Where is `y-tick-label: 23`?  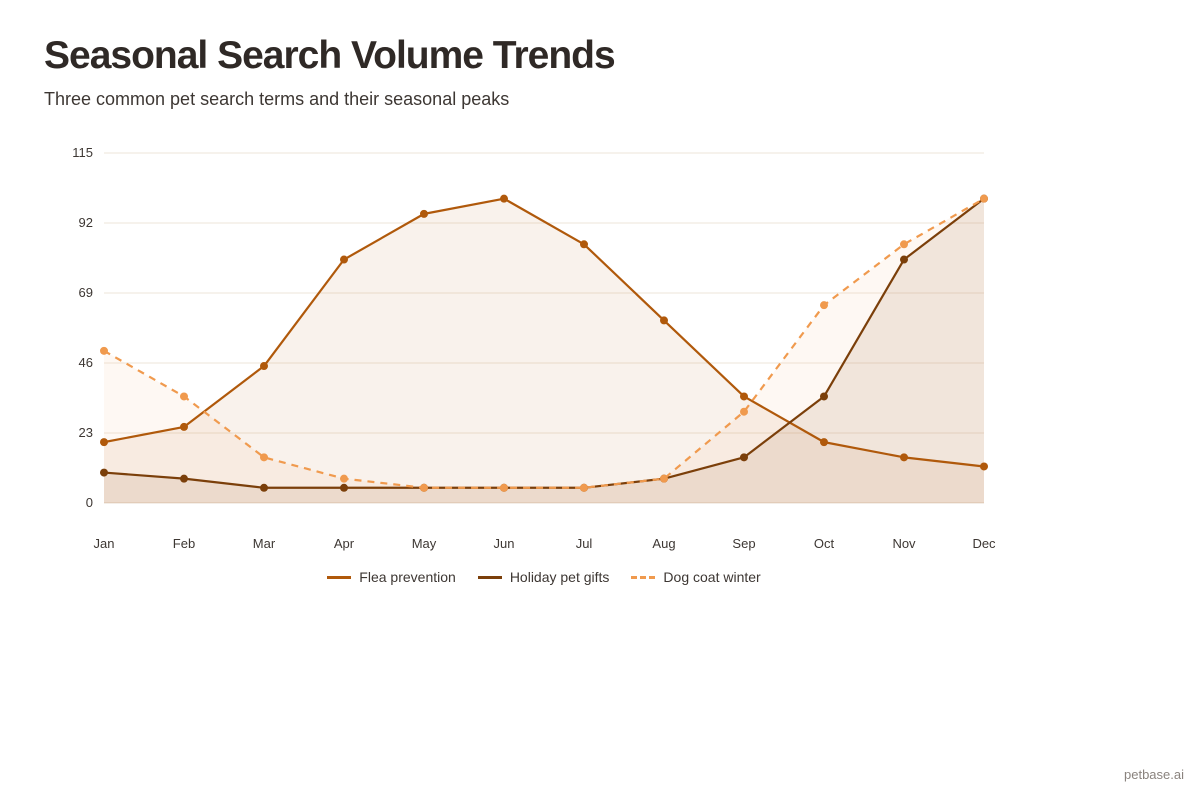 y-tick-label: 23 is located at coordinates (86, 432).